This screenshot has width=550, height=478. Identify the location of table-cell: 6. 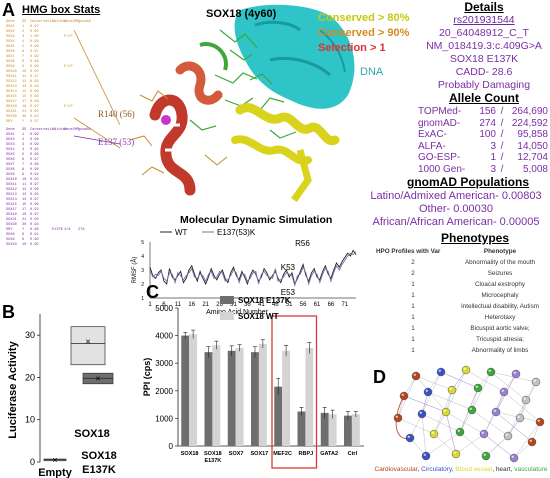
(23, 160).